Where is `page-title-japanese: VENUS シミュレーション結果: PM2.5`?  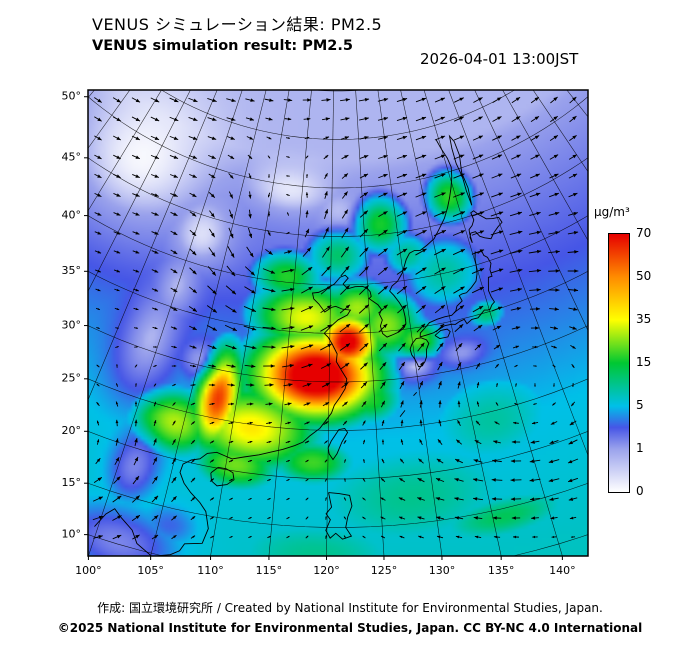 page-title-japanese: VENUS シミュレーション結果: PM2.5 is located at coordinates (237, 24).